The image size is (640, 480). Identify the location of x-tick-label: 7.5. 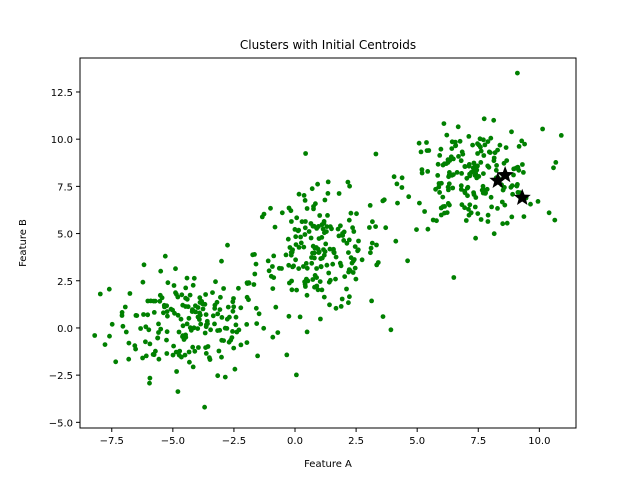
(478, 441).